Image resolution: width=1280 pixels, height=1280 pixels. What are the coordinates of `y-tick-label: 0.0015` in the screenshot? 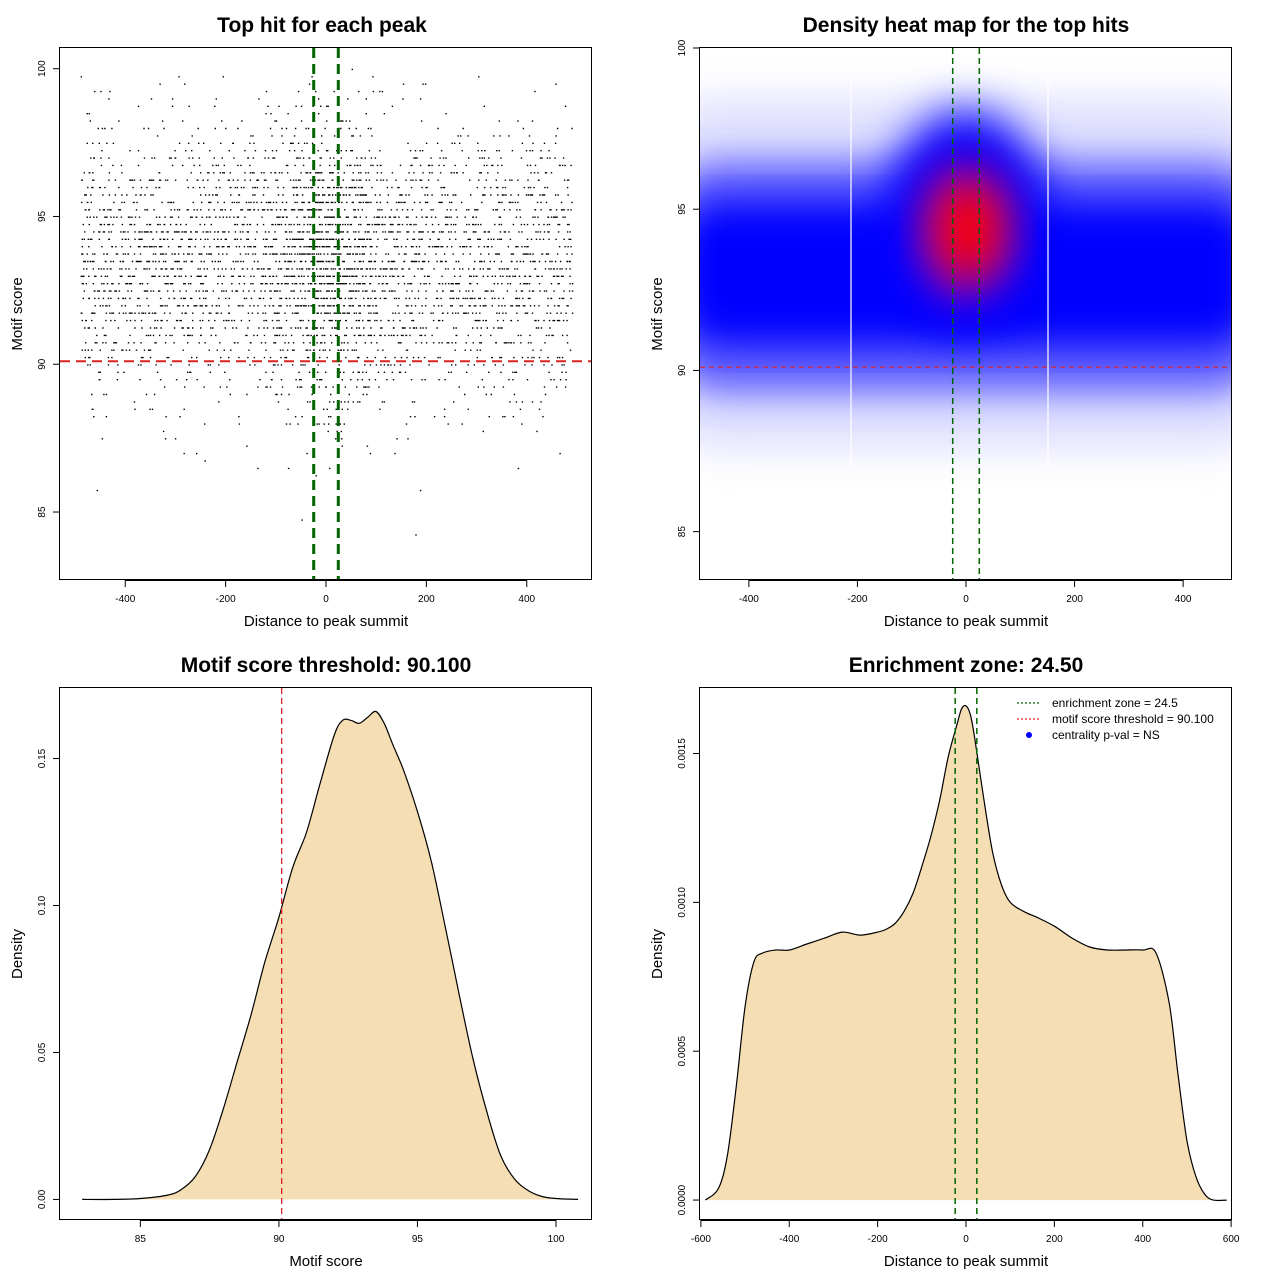 It's located at (682, 753).